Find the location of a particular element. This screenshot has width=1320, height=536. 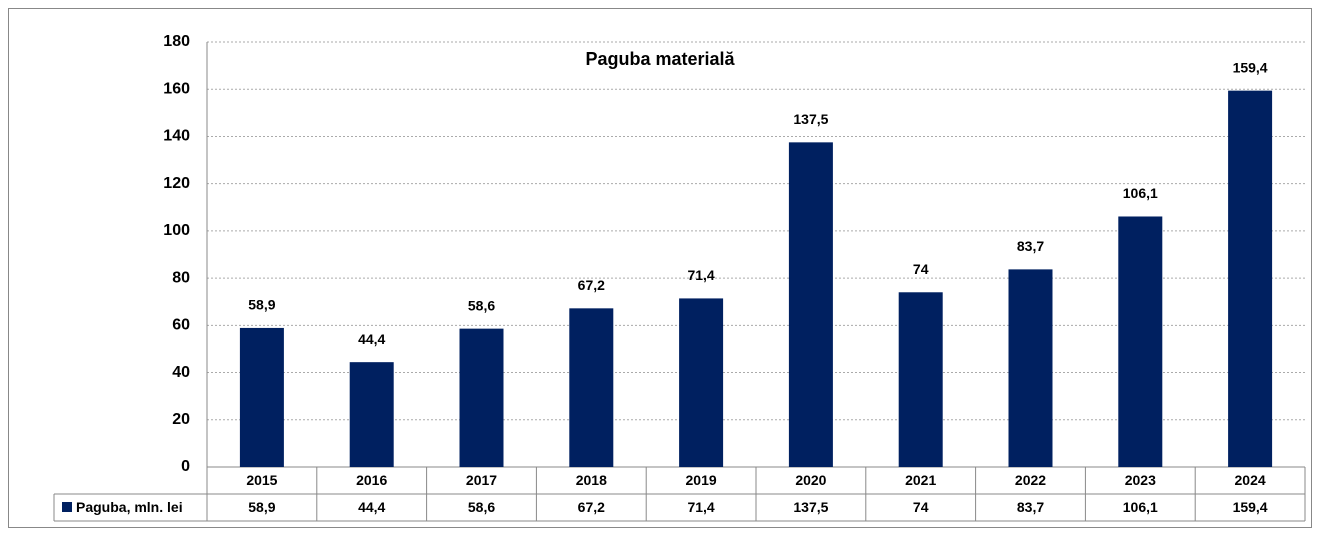

table-value: 106,1 is located at coordinates (1140, 507).